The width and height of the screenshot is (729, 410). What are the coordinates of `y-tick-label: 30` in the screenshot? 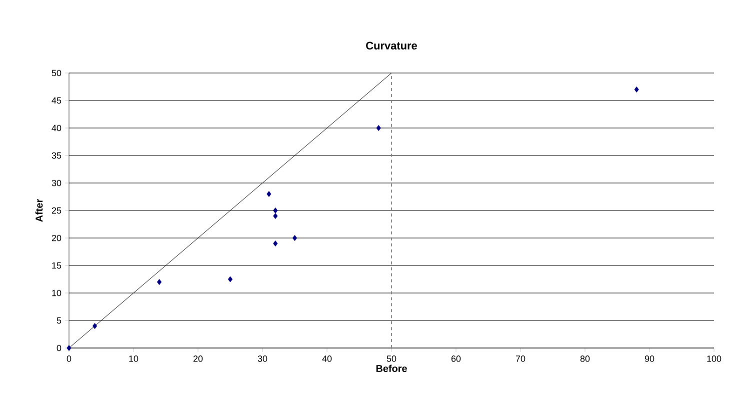 It's located at (57, 183).